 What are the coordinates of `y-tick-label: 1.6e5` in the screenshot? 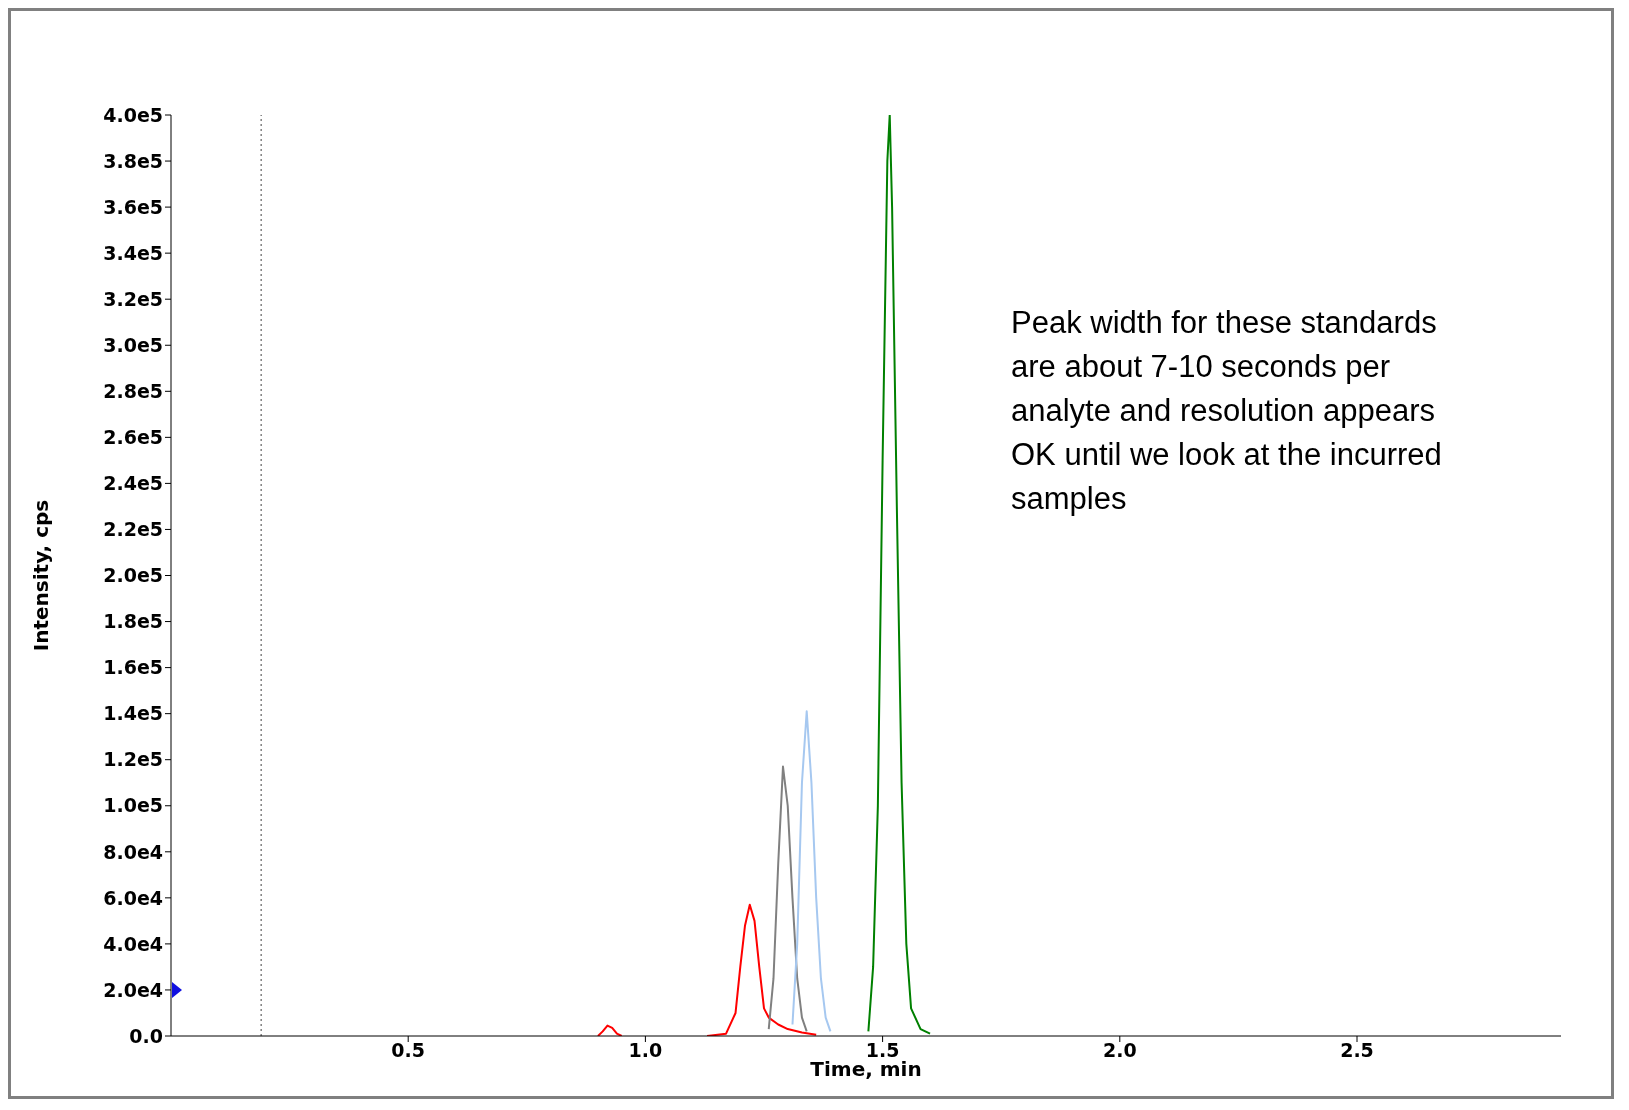 It's located at (133, 667).